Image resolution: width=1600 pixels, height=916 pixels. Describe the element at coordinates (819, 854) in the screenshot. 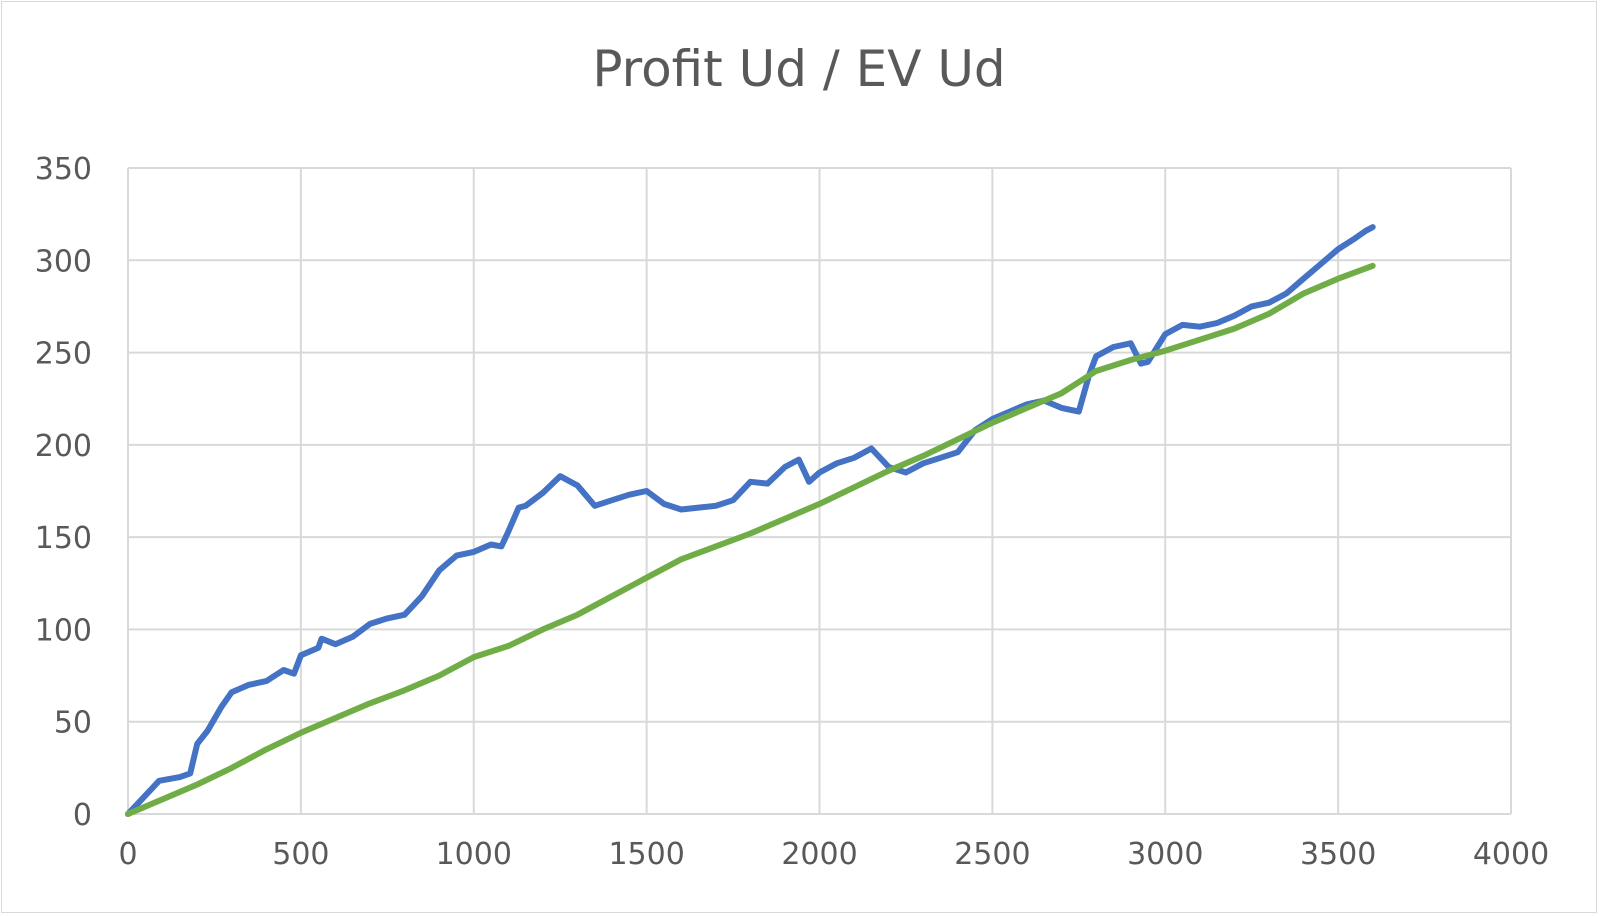

I see `x-tick-label: 2000` at that location.